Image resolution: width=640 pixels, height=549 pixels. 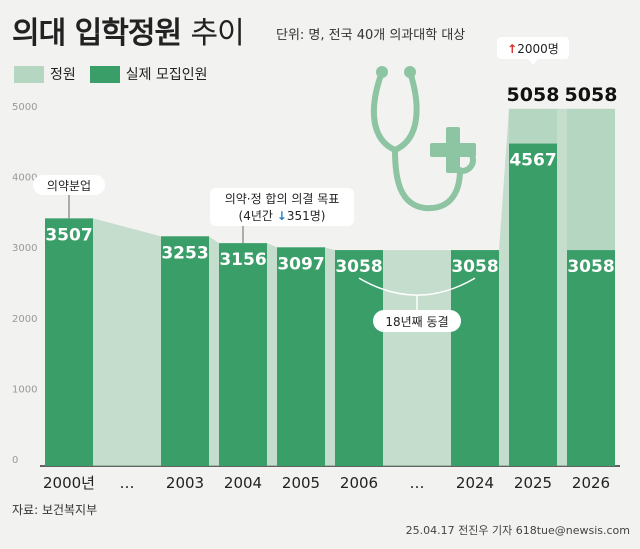 What do you see at coordinates (104, 74) in the screenshot?
I see `legend-swatch-actual` at bounding box center [104, 74].